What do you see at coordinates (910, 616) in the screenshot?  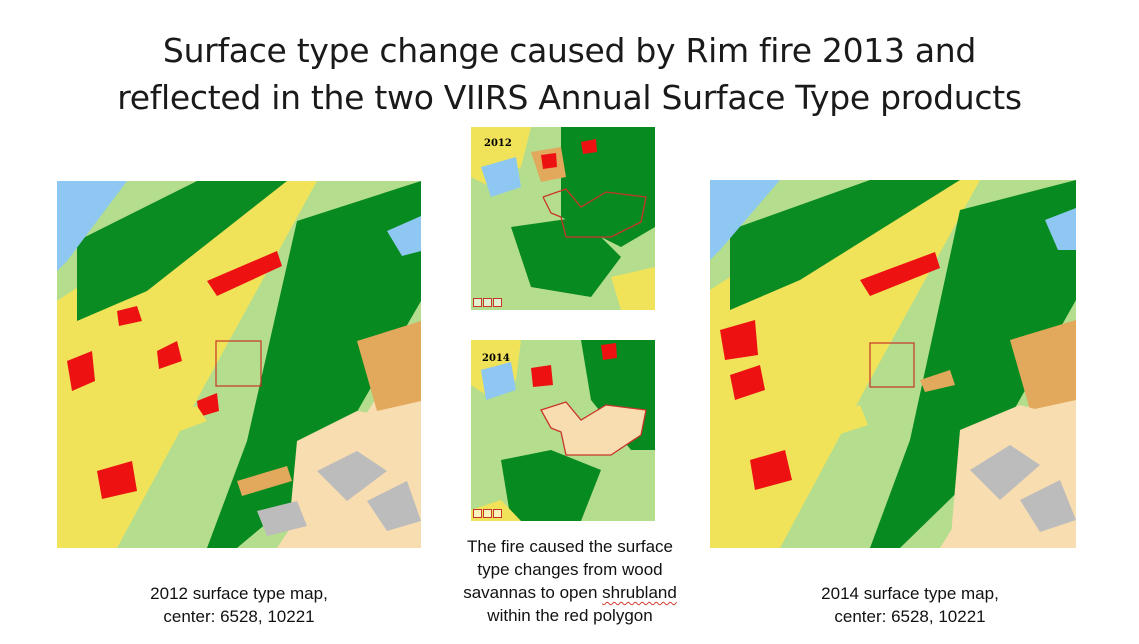 I see `right-caption-line-2: center: 6528, 10221` at bounding box center [910, 616].